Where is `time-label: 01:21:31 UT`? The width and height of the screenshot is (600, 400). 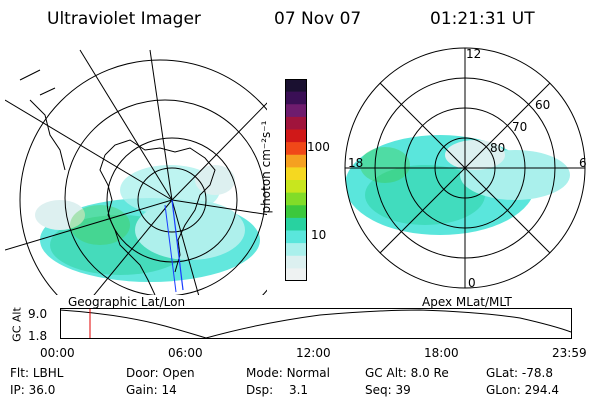 time-label: 01:21:31 UT is located at coordinates (482, 19).